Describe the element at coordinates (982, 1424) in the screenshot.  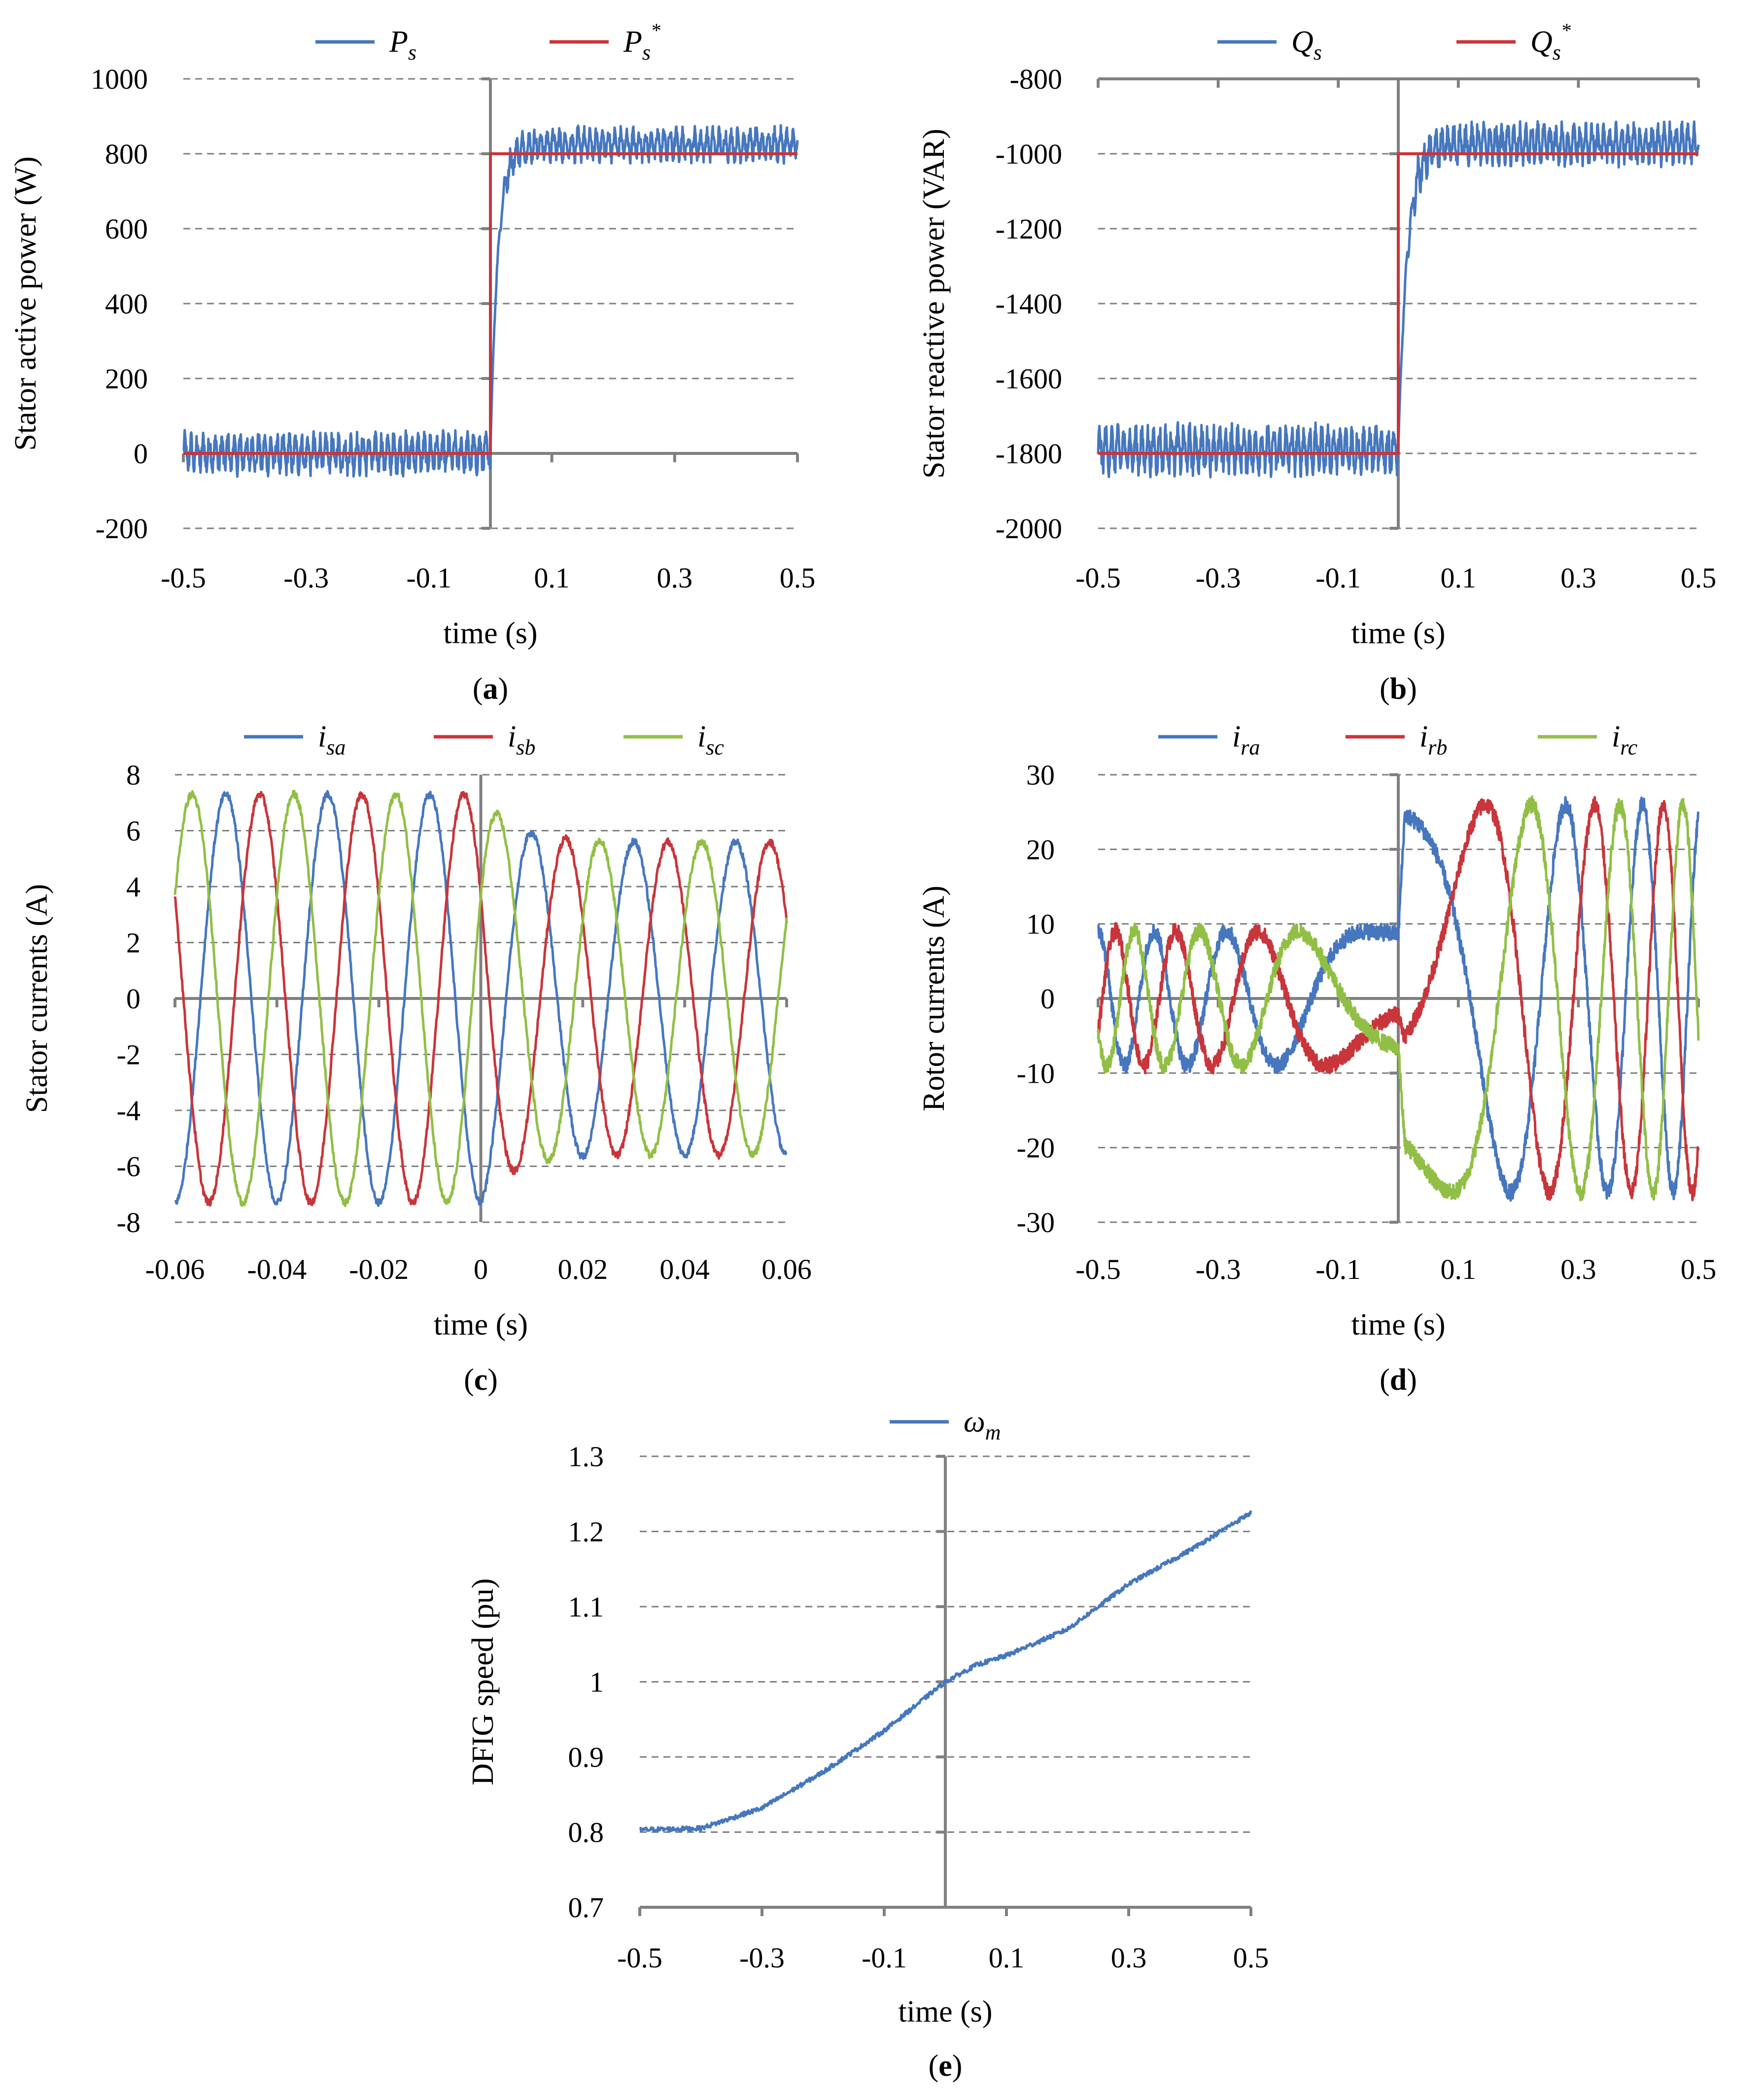
I see `legend-label: ωm` at that location.